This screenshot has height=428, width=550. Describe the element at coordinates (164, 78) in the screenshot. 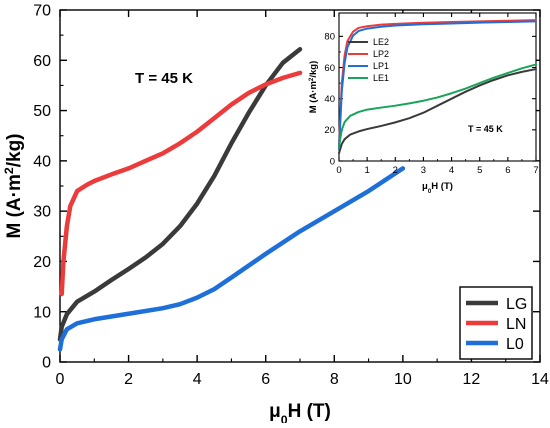

I see `main-temperature-annotation: T = 45 K` at that location.